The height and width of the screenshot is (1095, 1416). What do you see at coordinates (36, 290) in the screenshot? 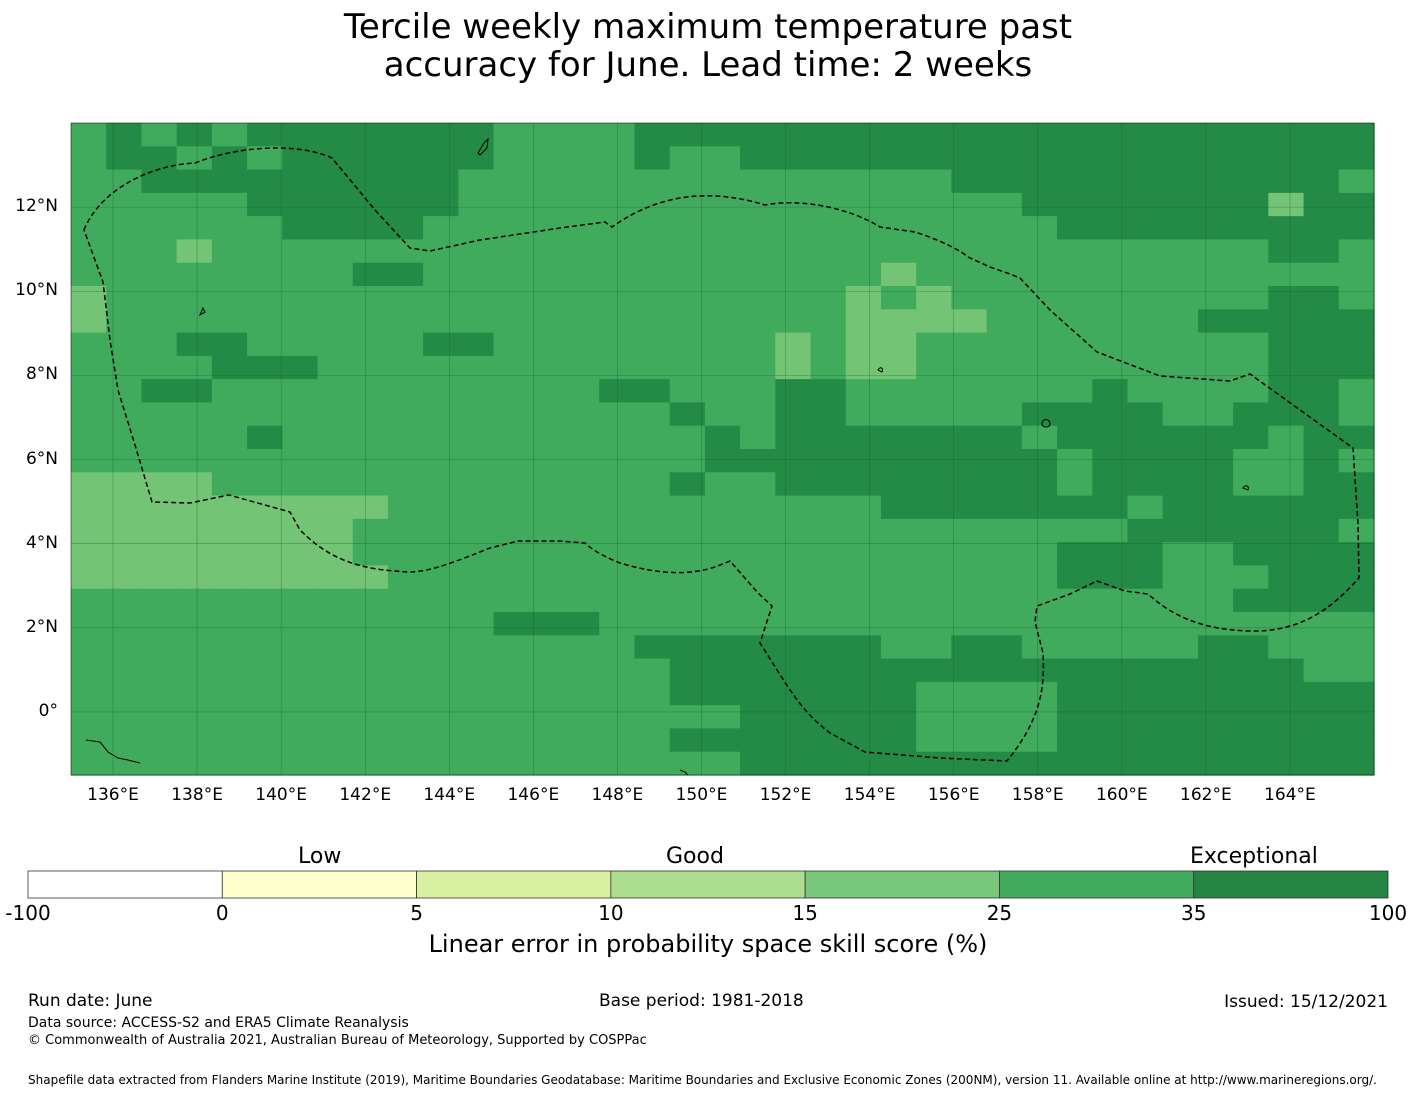
I see `latitude-tick-label: 10°N` at bounding box center [36, 290].